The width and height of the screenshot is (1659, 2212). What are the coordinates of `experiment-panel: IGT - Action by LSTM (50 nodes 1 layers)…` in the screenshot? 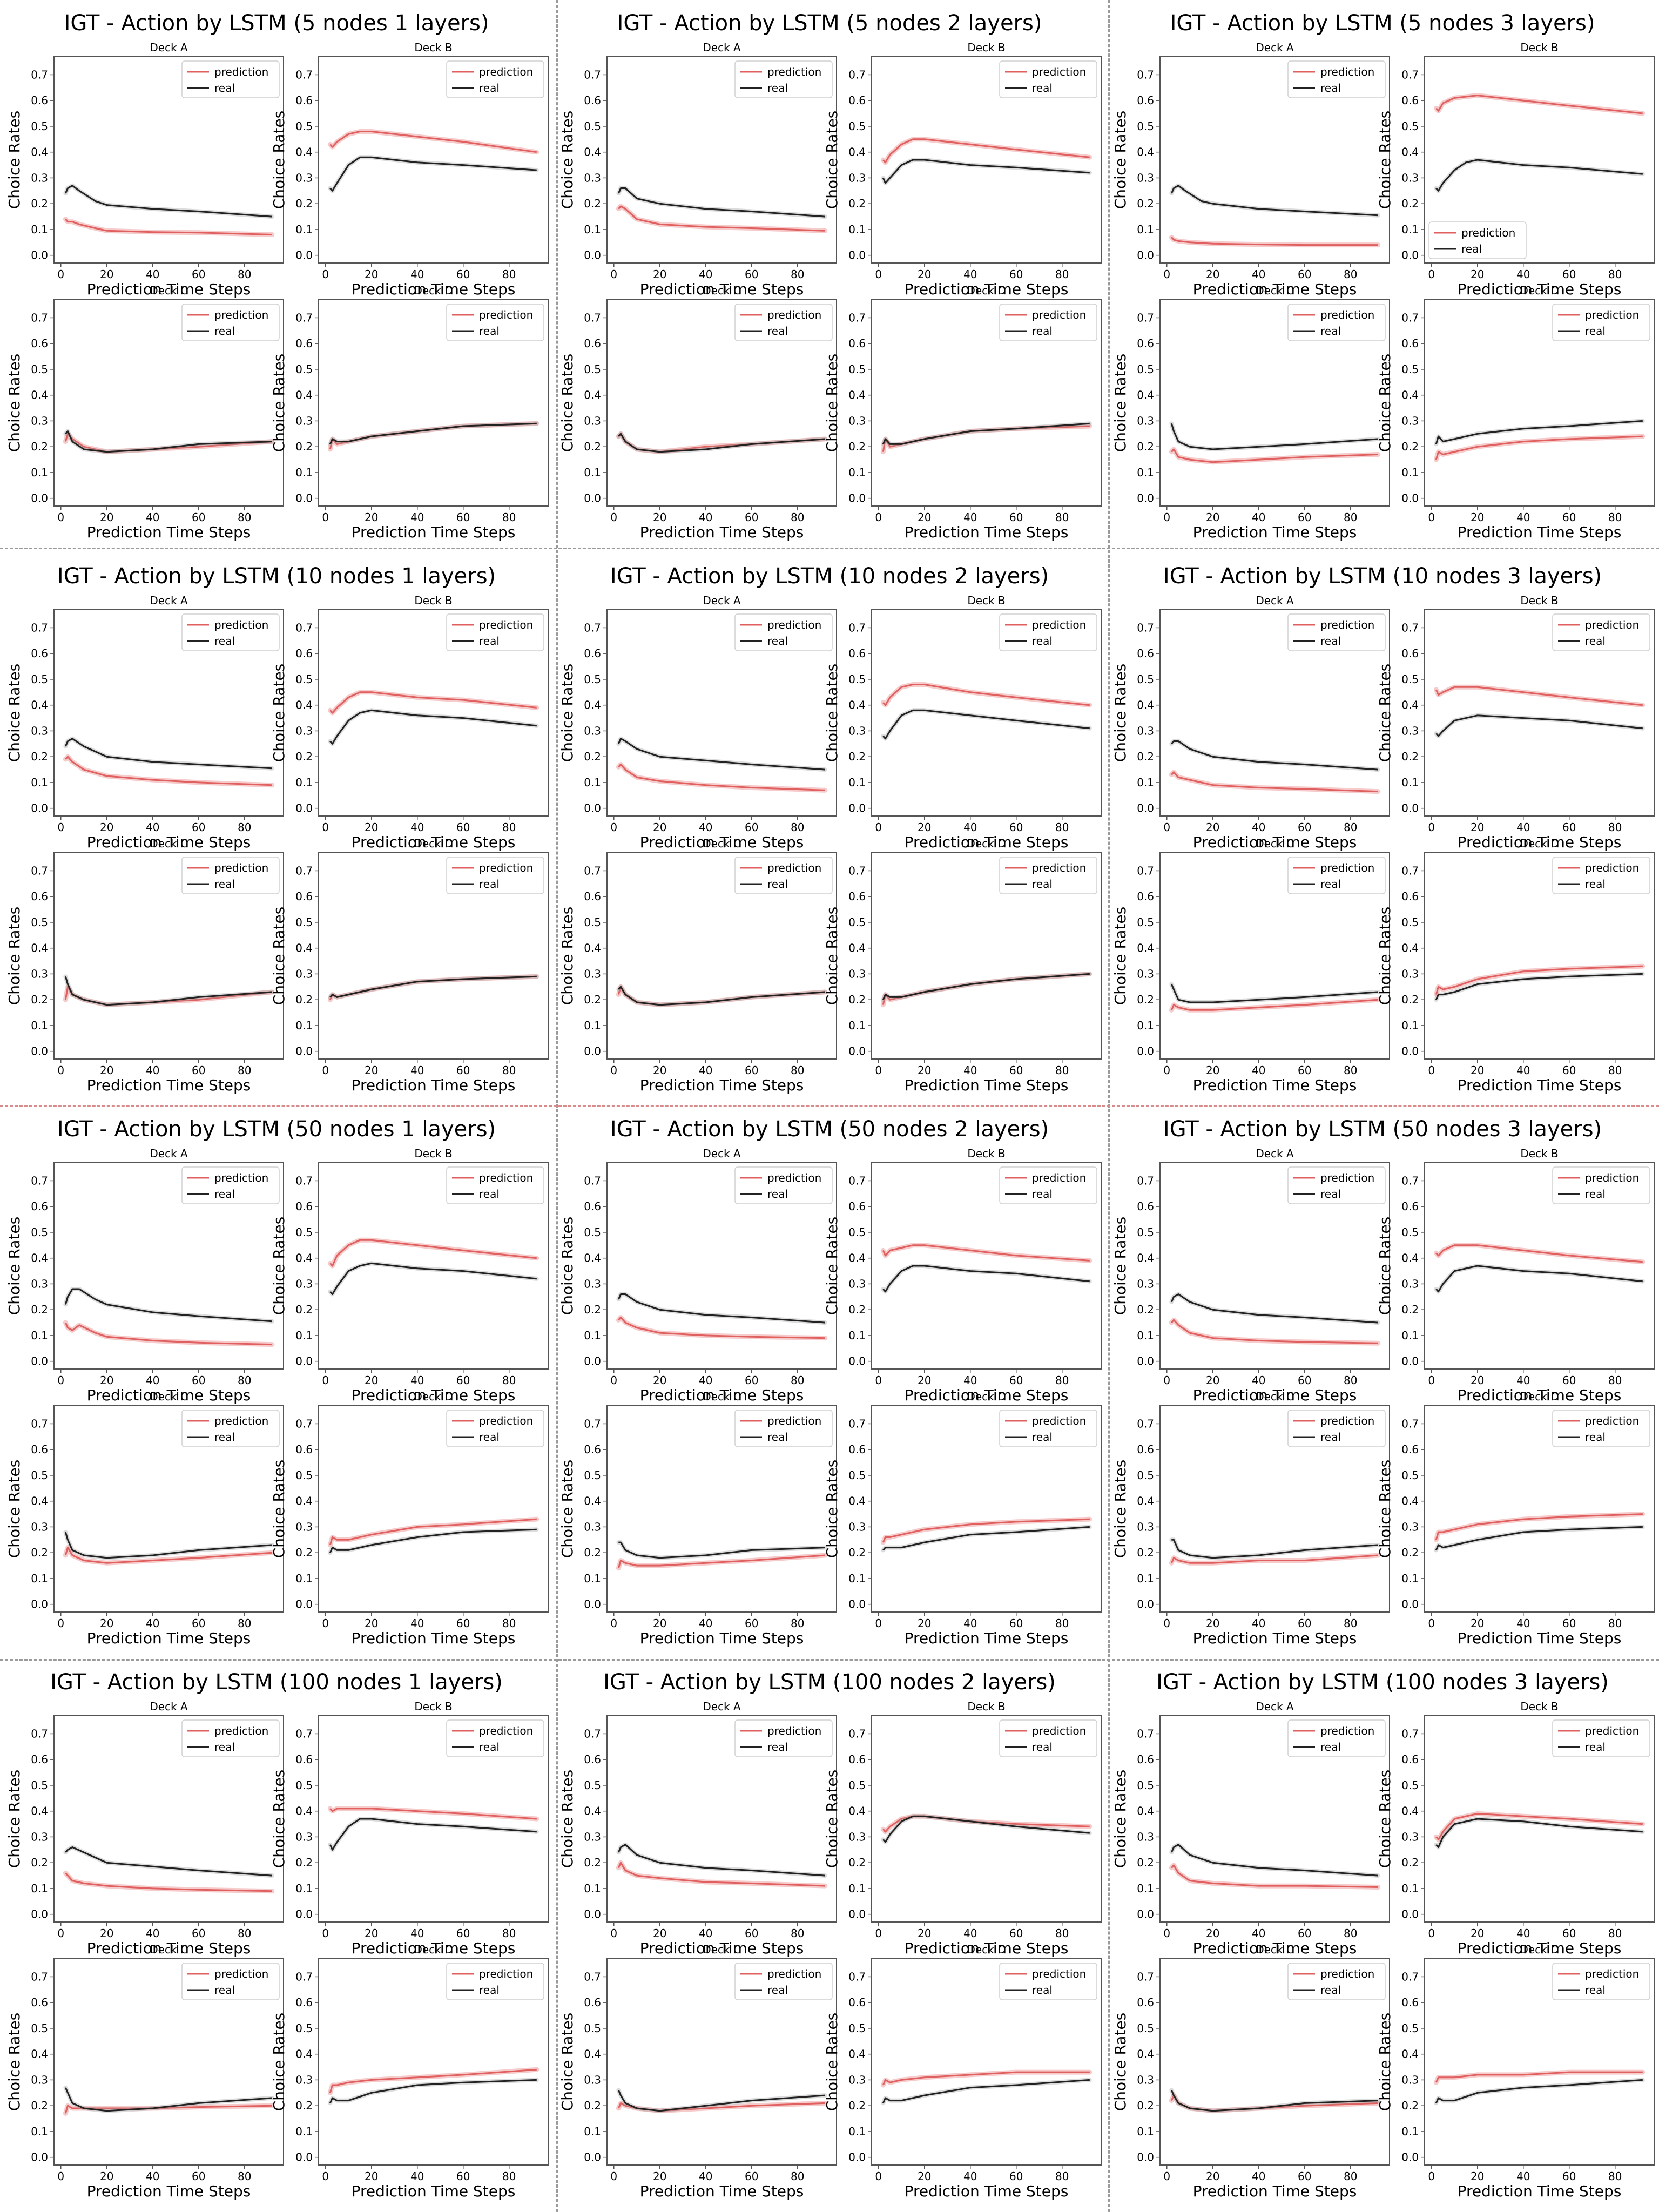 It's located at (276, 1382).